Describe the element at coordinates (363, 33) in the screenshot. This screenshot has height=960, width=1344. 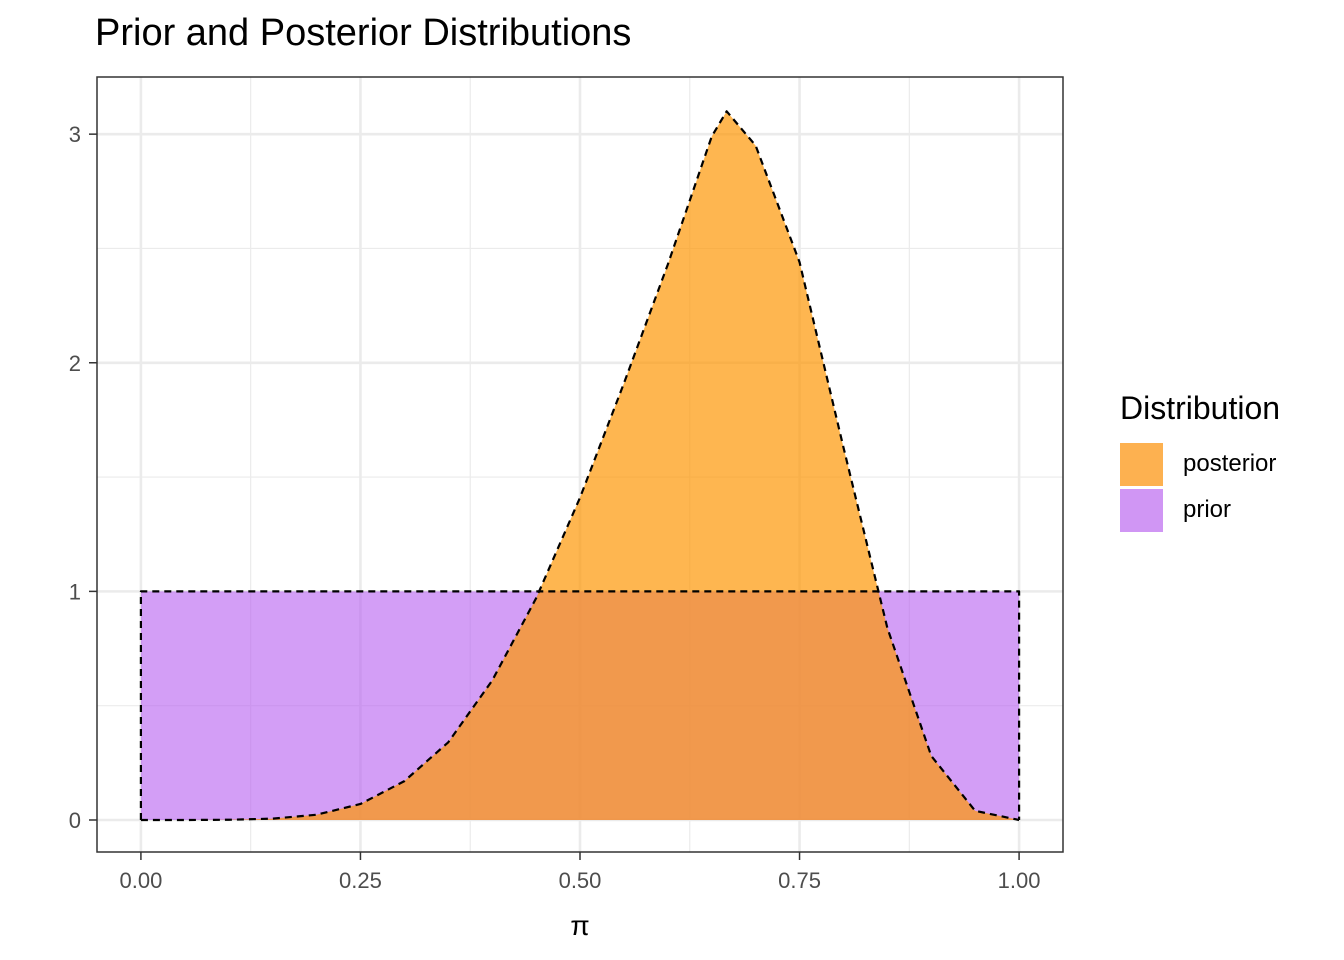
I see `chart-title: Prior and Posterior Distributions` at that location.